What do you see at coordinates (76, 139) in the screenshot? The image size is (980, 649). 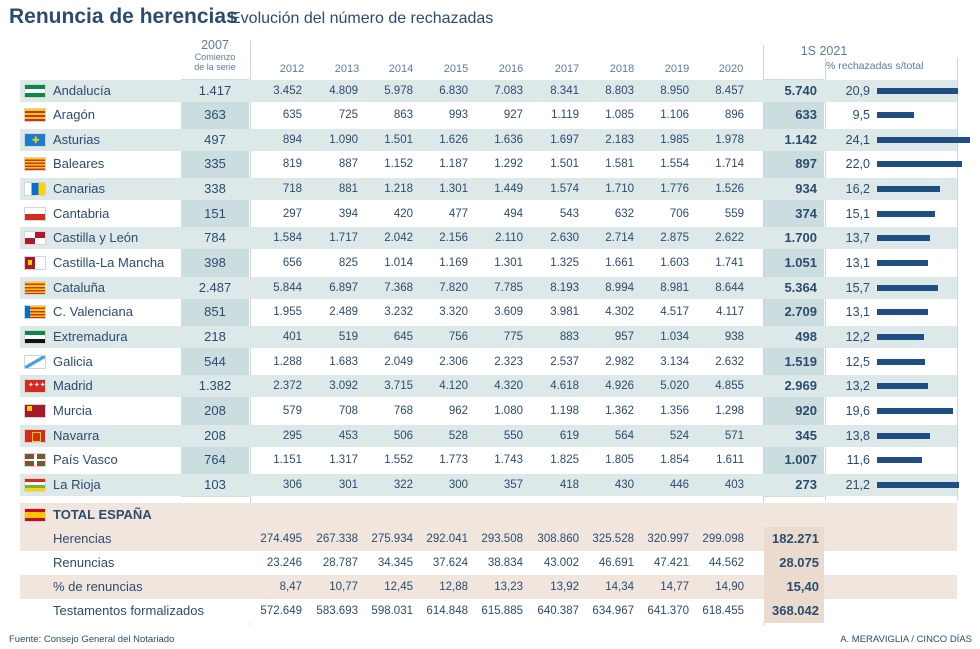 I see `region-name: Asturias` at bounding box center [76, 139].